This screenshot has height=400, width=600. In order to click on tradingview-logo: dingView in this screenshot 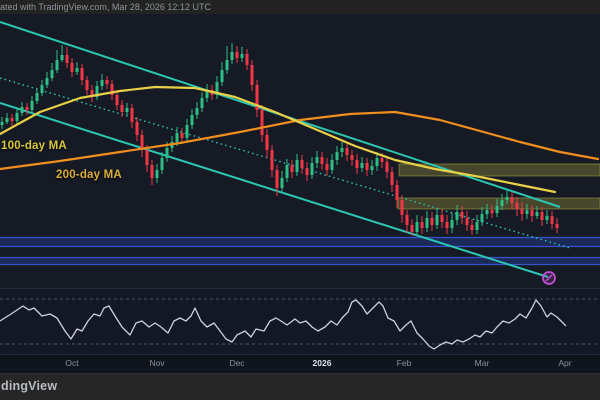, I will do `click(29, 386)`.